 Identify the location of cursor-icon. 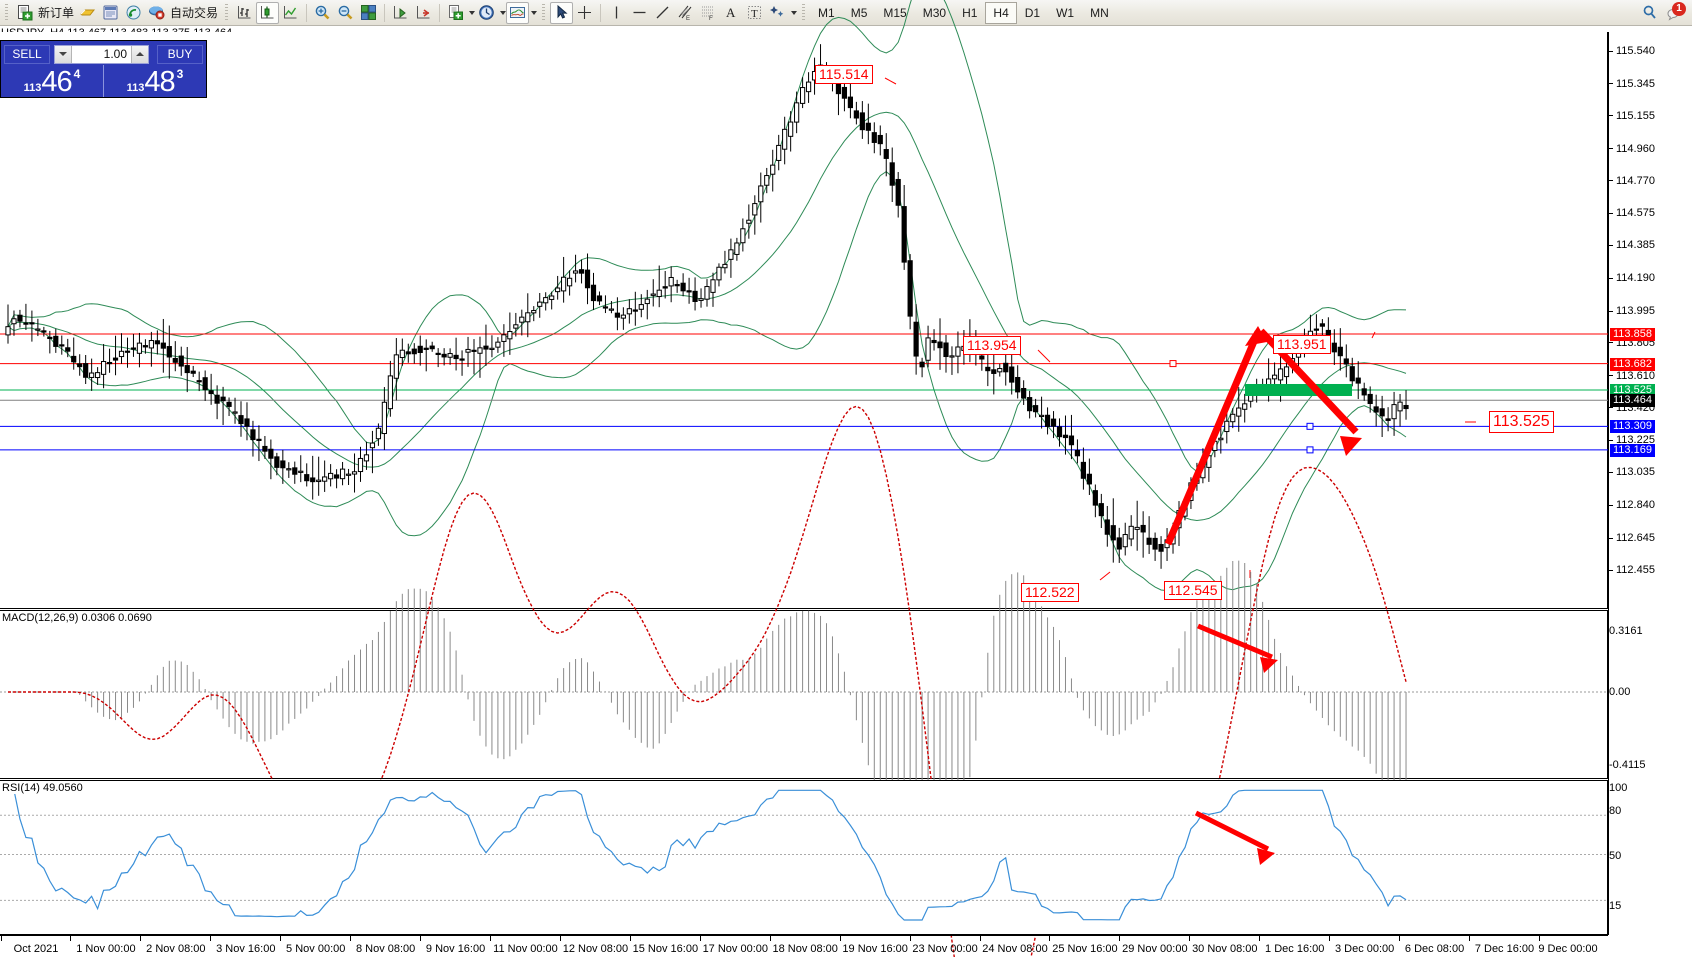
(562, 12).